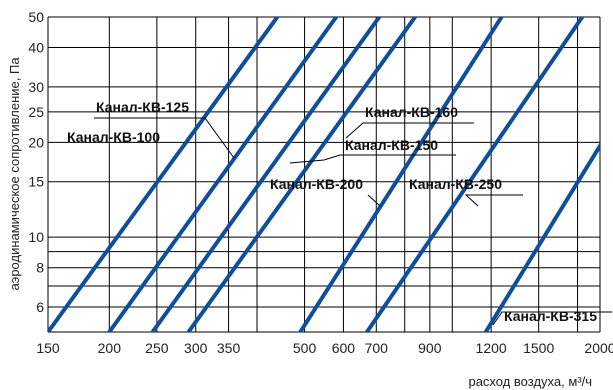 The image size is (613, 390). Describe the element at coordinates (229, 348) in the screenshot. I see `x-tick-label: 350` at that location.